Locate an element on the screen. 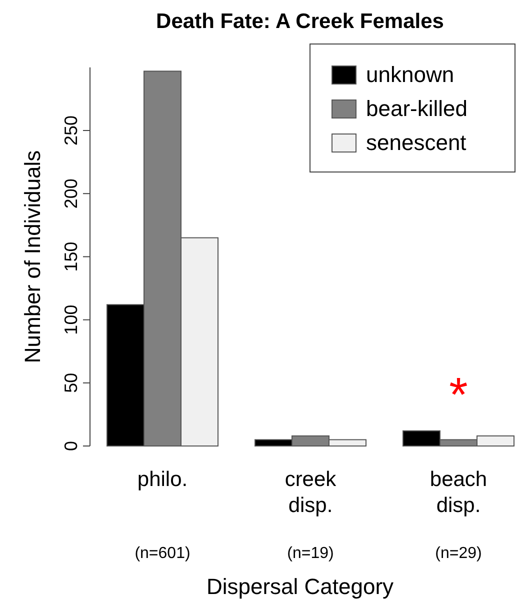 This screenshot has height=606, width=523. y-axis-title: Number of Individuals is located at coordinates (32, 257).